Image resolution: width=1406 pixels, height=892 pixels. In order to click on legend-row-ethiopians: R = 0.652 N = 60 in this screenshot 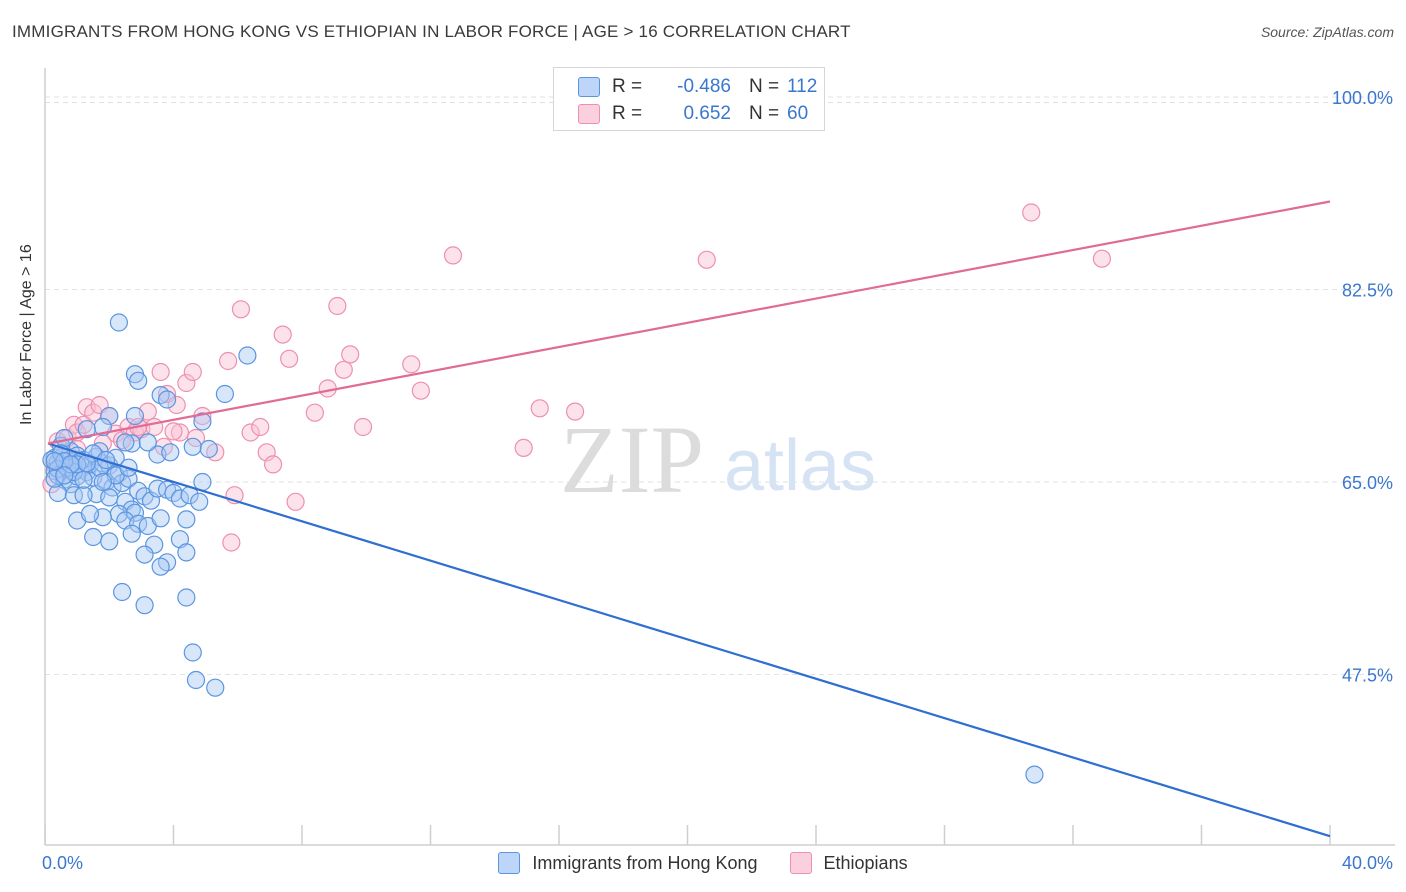, I will do `click(693, 114)`.